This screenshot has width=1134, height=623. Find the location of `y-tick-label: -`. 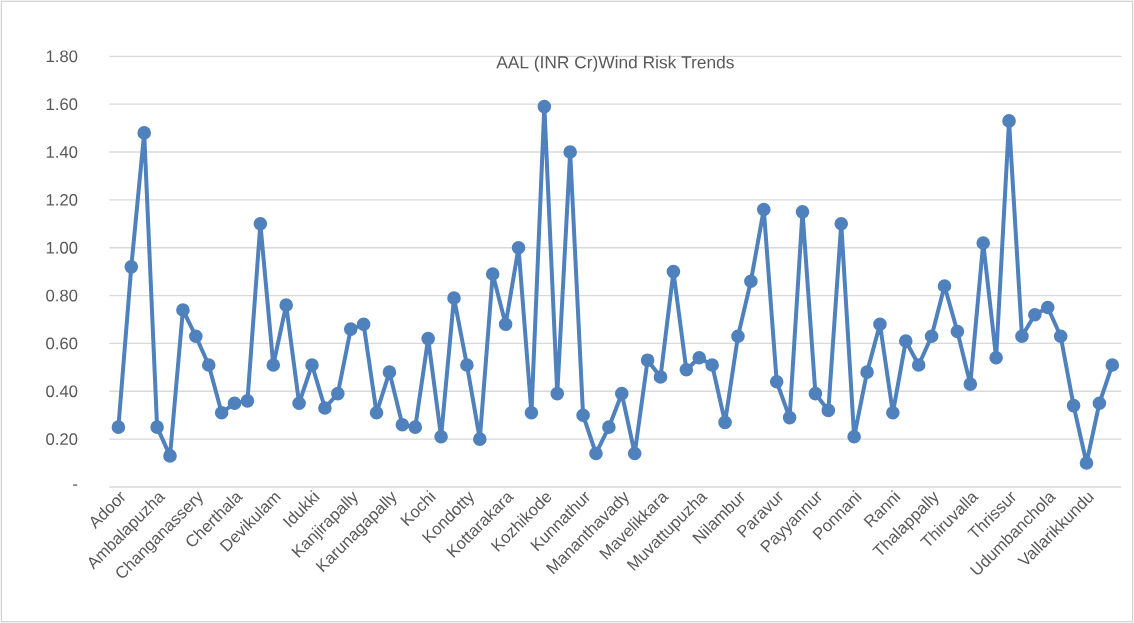

y-tick-label: - is located at coordinates (75, 485).